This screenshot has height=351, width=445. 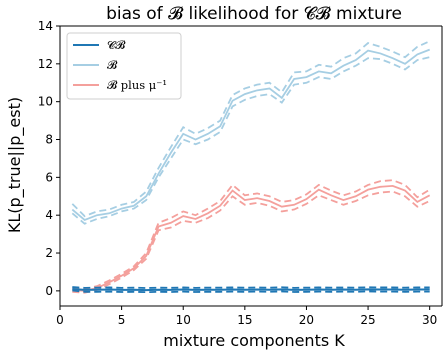 What do you see at coordinates (183, 320) in the screenshot?
I see `x-tick-label-10: 10` at bounding box center [183, 320].